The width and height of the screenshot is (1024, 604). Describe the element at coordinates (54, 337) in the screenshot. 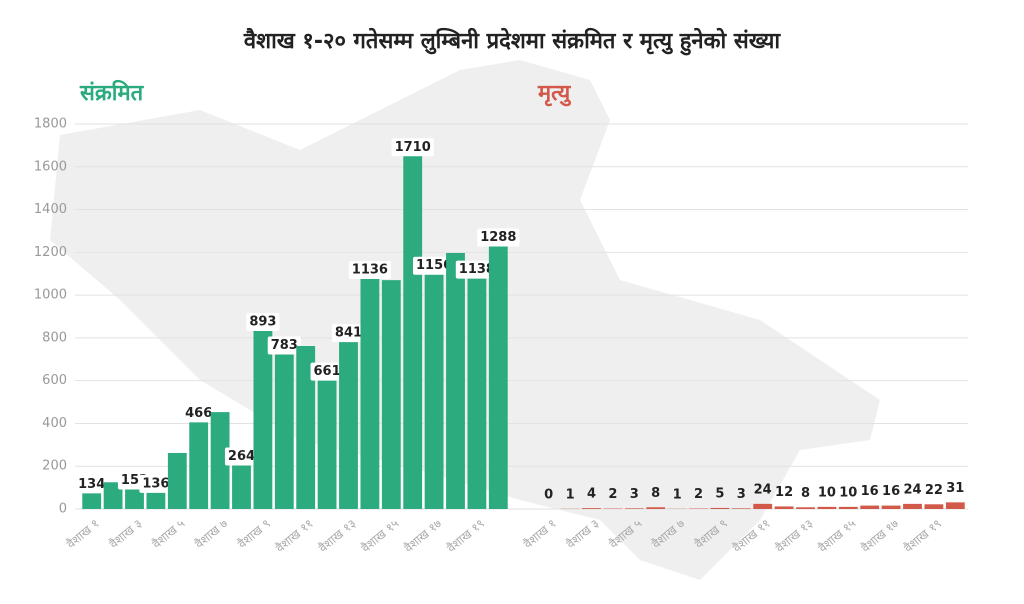

I see `y-tick-label: 800` at that location.